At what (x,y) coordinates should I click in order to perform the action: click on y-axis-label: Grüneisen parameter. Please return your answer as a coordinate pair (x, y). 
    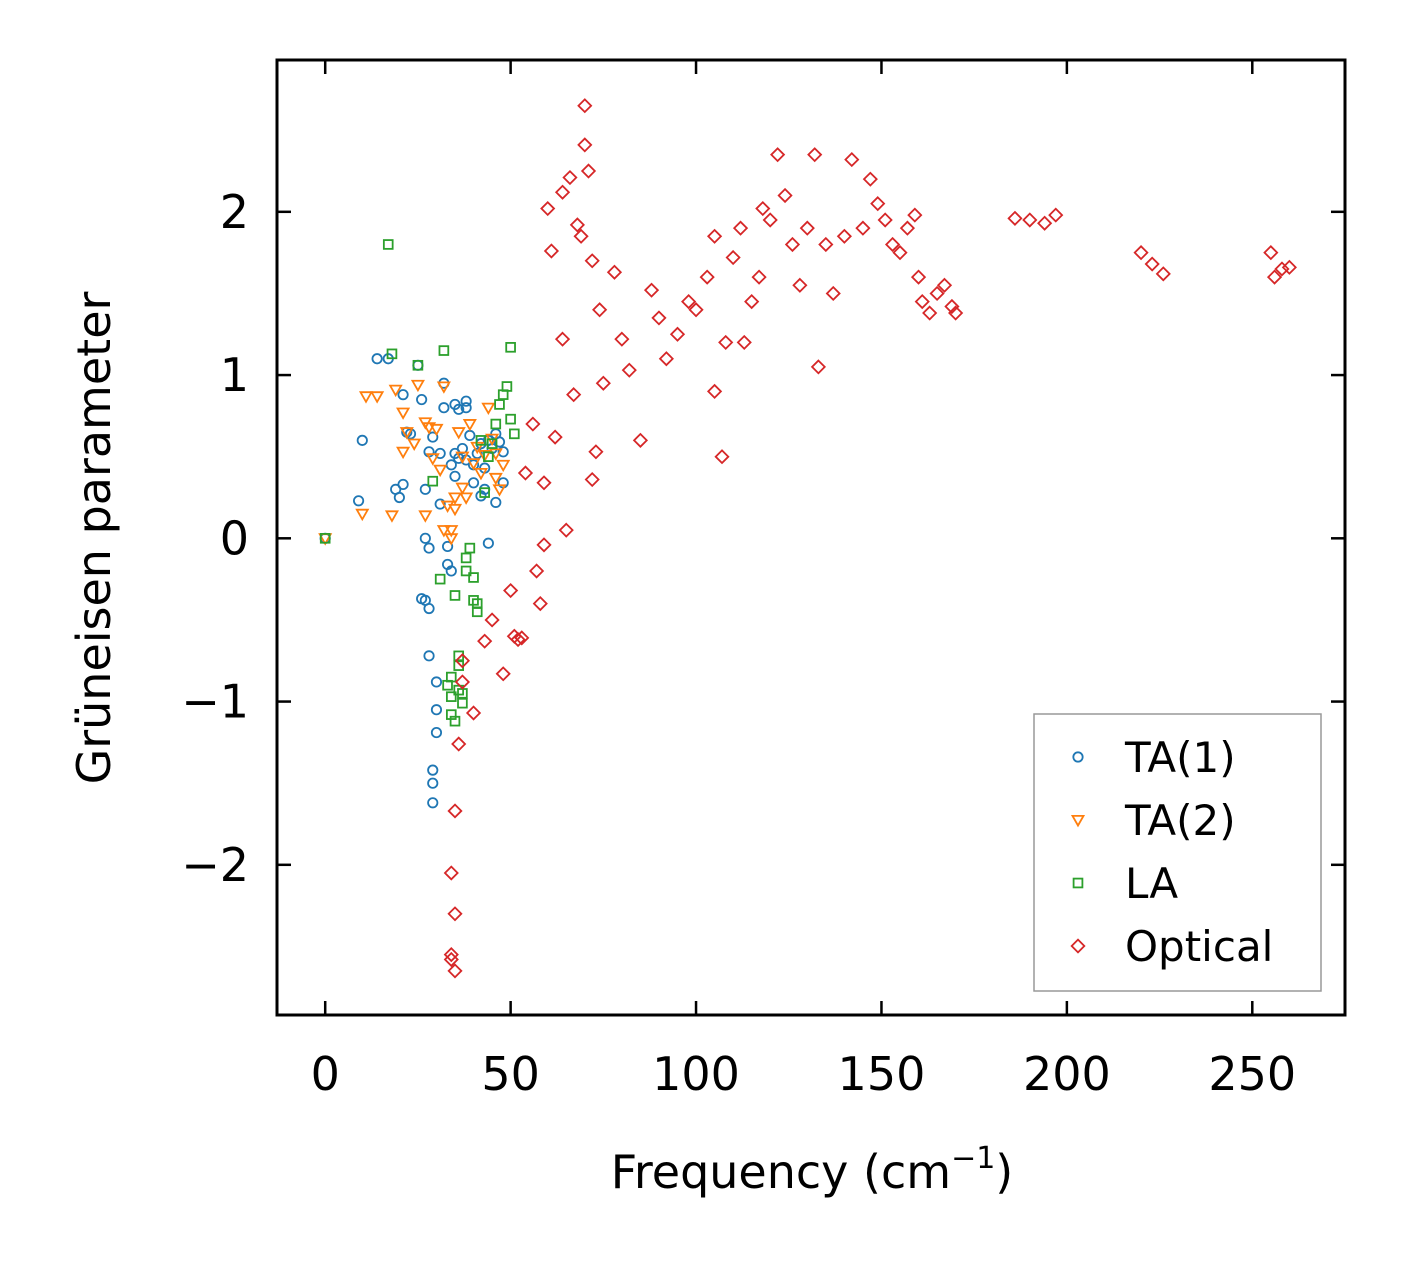
    Looking at the image, I should click on (94, 537).